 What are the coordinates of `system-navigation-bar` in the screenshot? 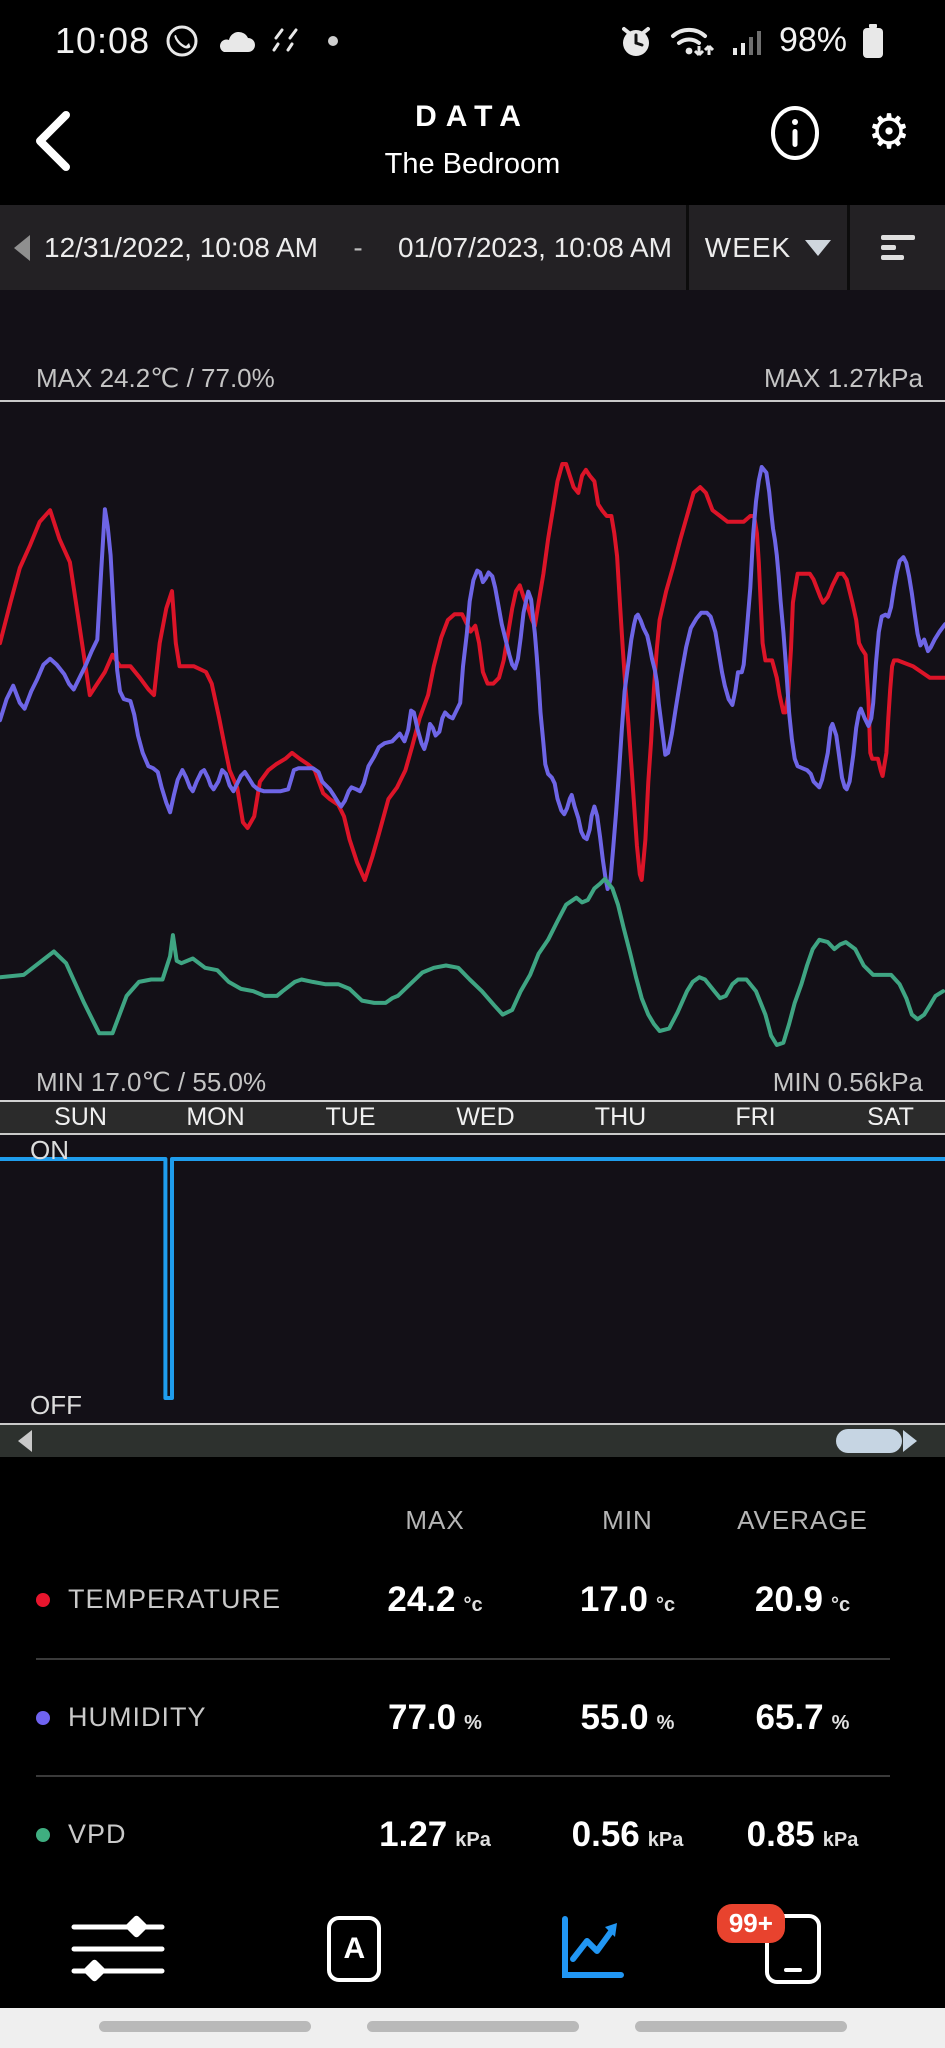 It's located at (472, 2028).